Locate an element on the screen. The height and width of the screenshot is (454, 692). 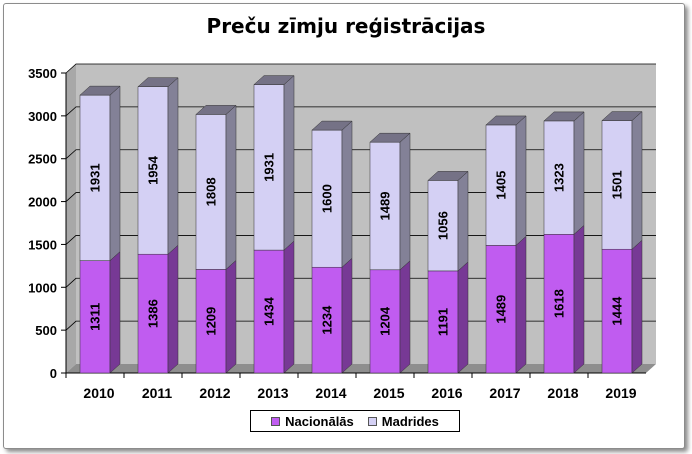
x-tick-label: 2011 is located at coordinates (157, 393).